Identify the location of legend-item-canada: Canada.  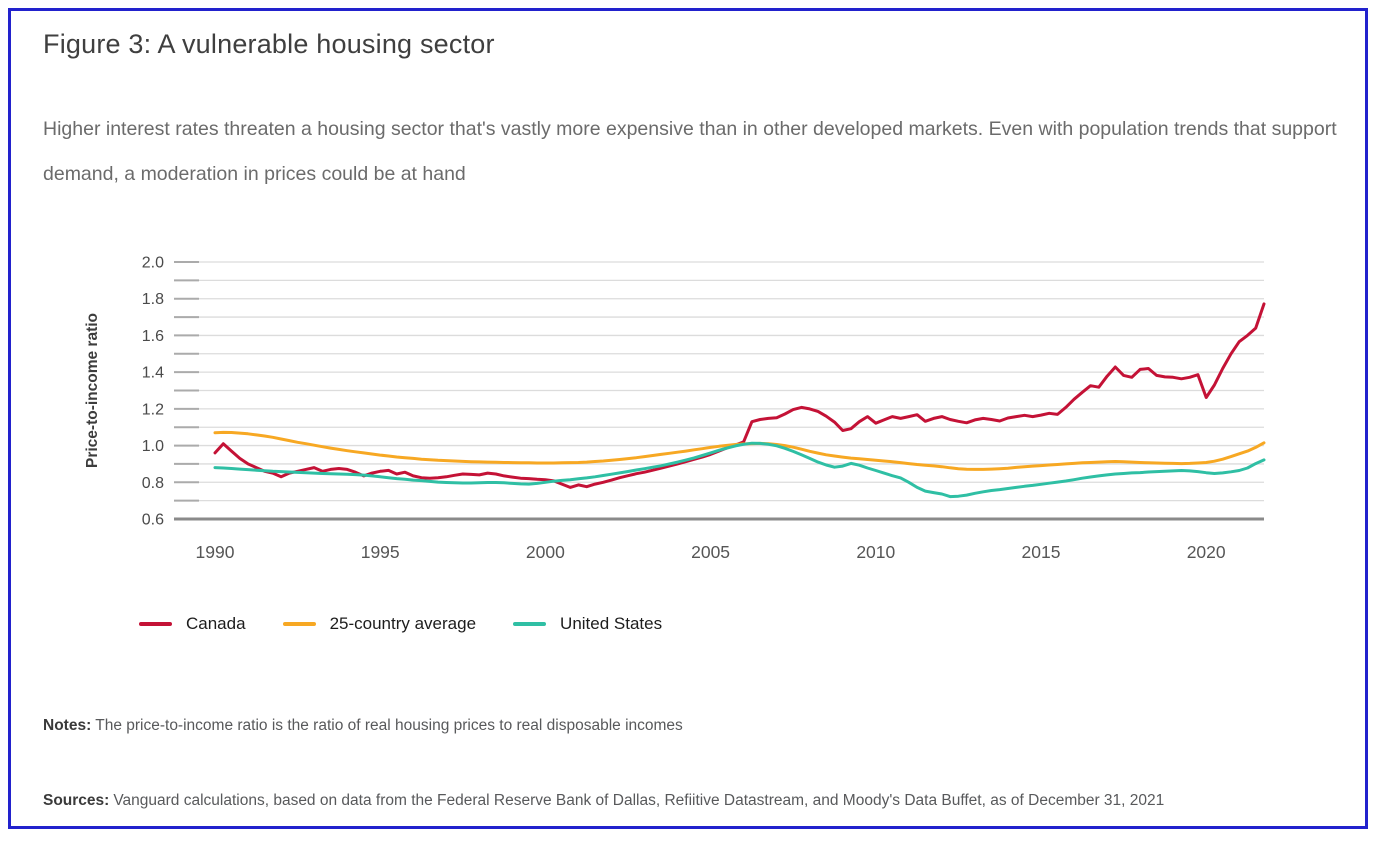
(192, 624).